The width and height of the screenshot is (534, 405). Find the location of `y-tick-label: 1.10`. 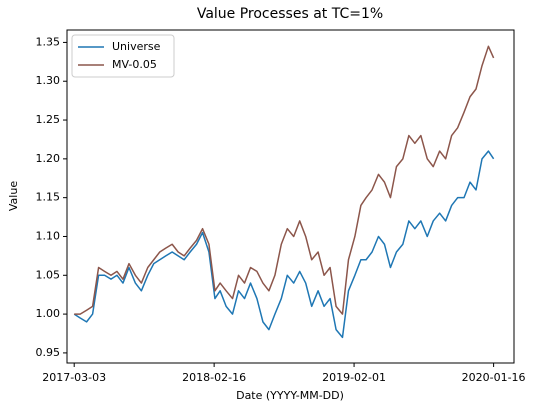

y-tick-label: 1.10 is located at coordinates (48, 235).